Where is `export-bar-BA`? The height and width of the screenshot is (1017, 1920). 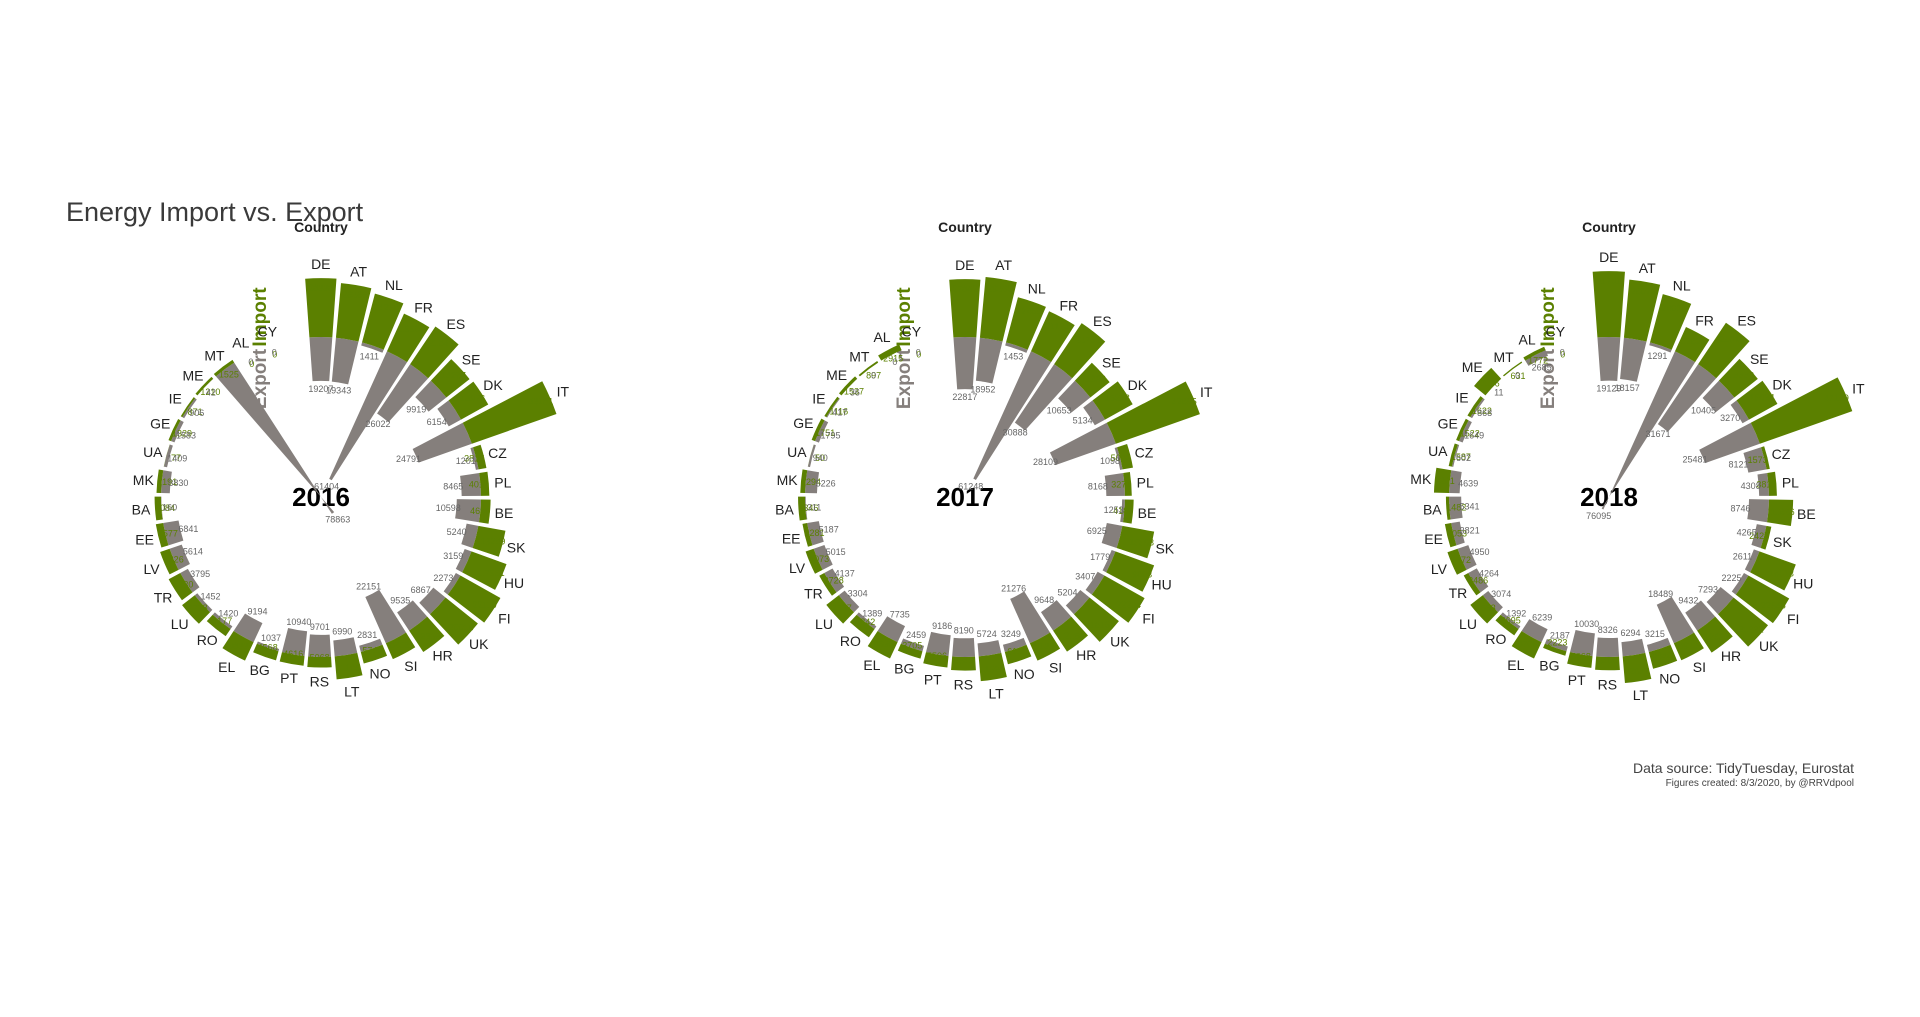 export-bar-BA is located at coordinates (161, 508).